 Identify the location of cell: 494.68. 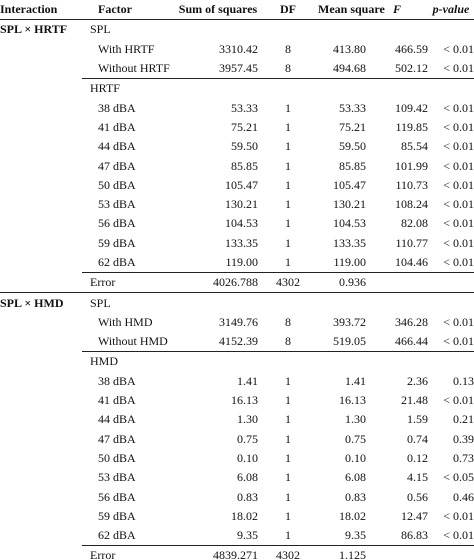
(342, 69).